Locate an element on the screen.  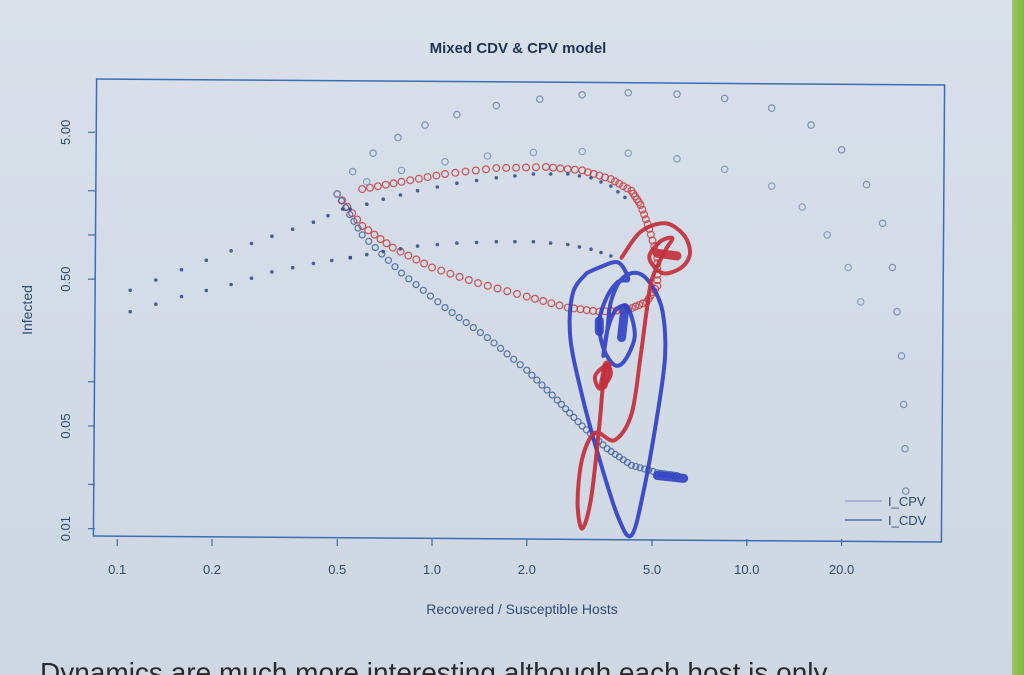
x-tick-label: 5.0 is located at coordinates (652, 569).